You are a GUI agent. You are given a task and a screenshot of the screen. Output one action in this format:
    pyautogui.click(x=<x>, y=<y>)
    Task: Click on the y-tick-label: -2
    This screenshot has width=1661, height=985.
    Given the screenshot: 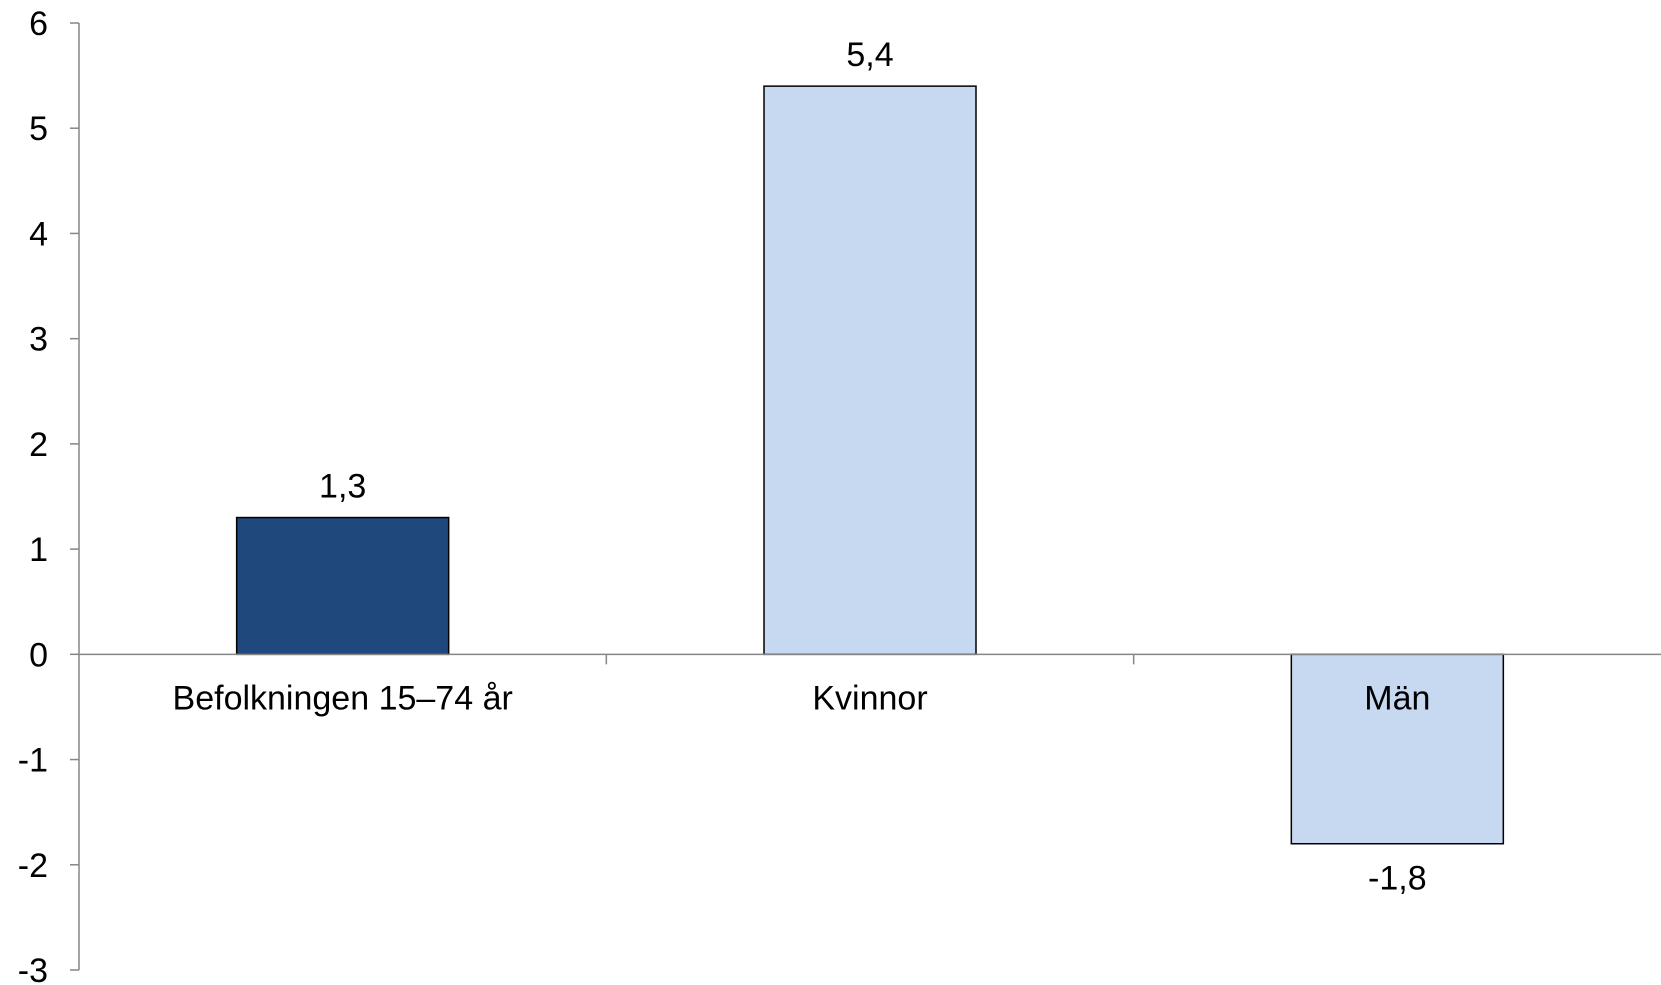 What is the action you would take?
    pyautogui.click(x=33, y=866)
    